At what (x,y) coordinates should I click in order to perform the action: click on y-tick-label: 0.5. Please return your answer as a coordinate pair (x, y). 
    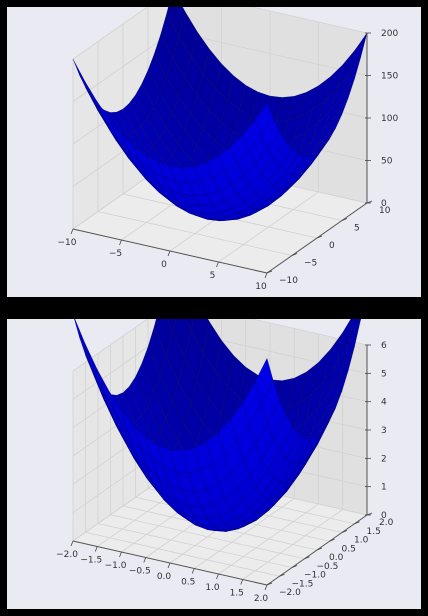
    Looking at the image, I should click on (349, 549).